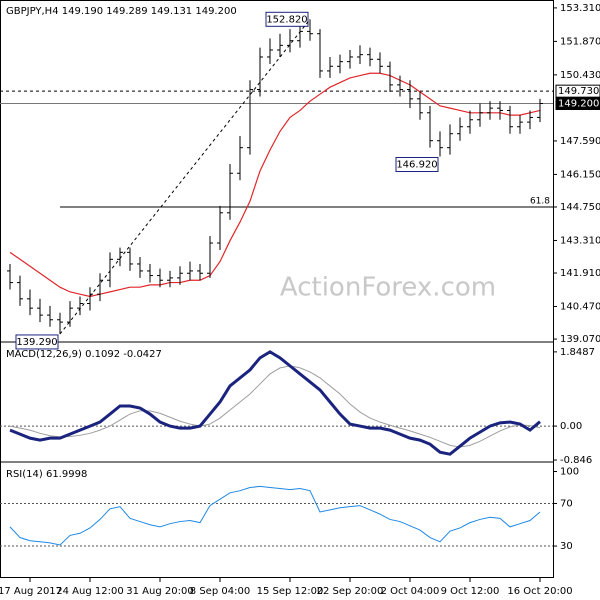  I want to click on annotation-label: 139.290, so click(36, 342).